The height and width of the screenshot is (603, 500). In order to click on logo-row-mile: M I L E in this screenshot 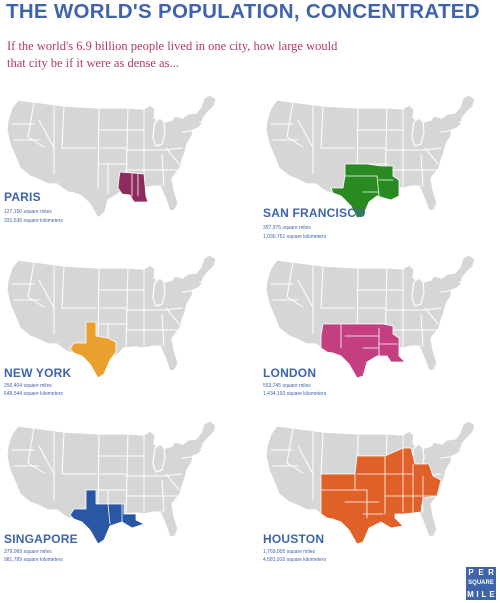, I will do `click(481, 594)`.